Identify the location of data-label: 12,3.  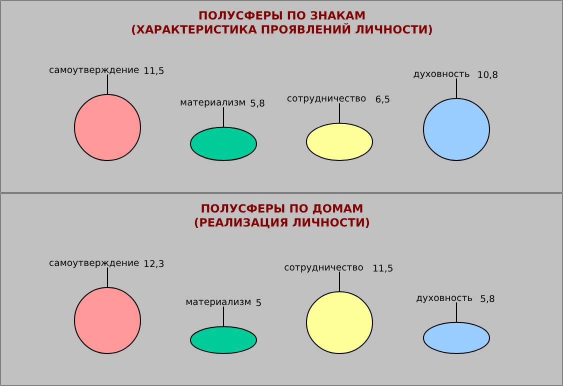
(154, 264).